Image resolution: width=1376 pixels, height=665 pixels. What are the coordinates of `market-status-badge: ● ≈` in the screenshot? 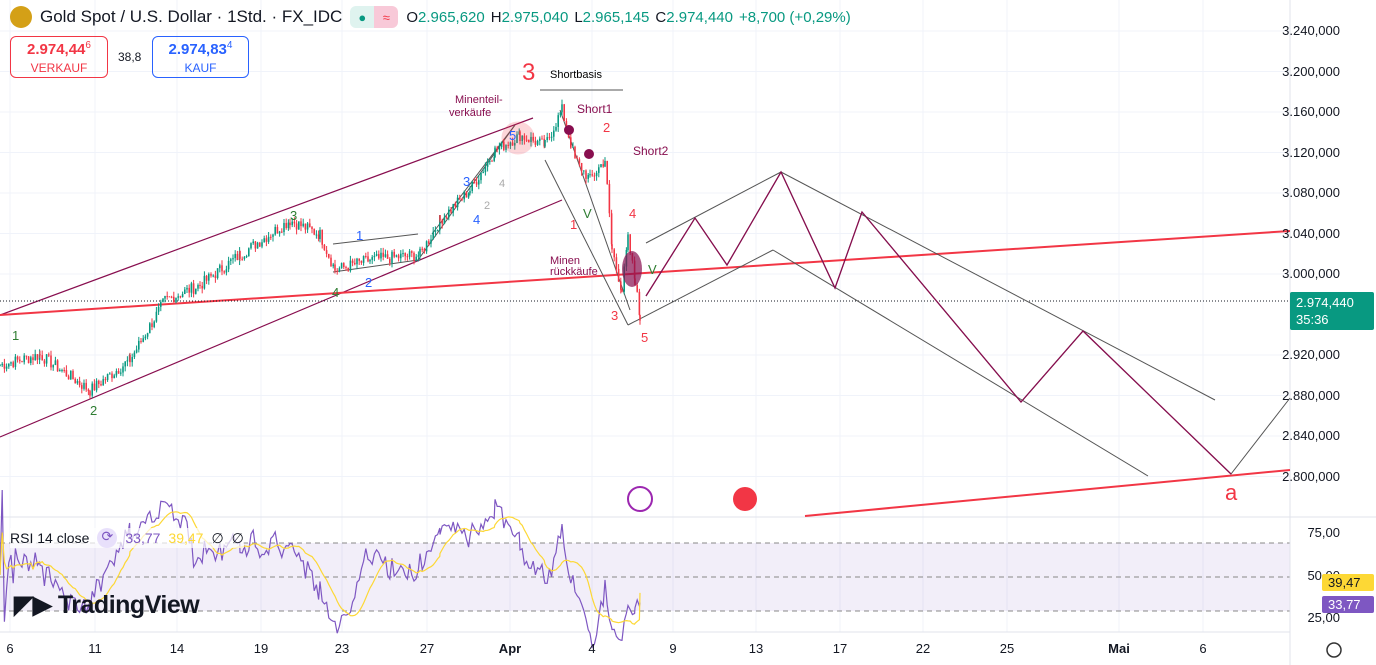 It's located at (374, 17).